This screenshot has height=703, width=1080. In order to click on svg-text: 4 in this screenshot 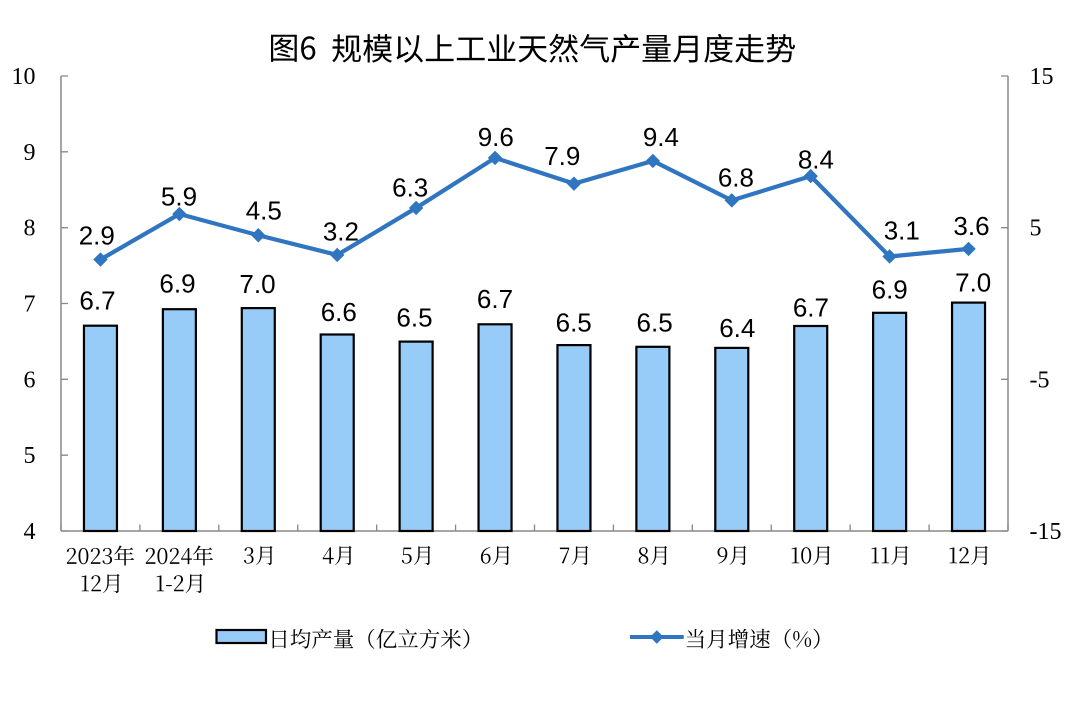, I will do `click(30, 532)`.